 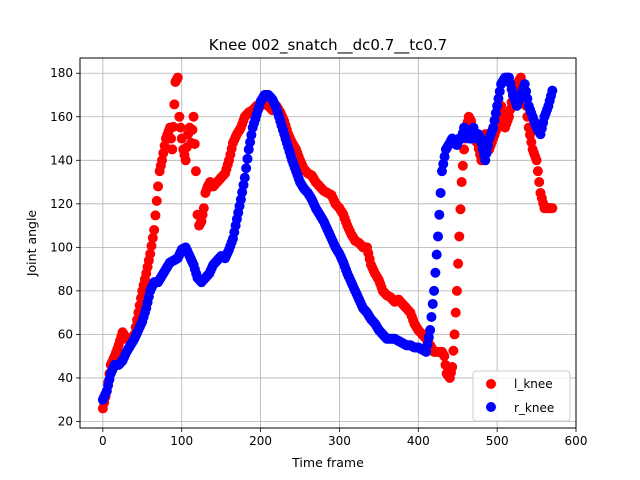 I want to click on y-tick-label: 160, so click(x=61, y=117).